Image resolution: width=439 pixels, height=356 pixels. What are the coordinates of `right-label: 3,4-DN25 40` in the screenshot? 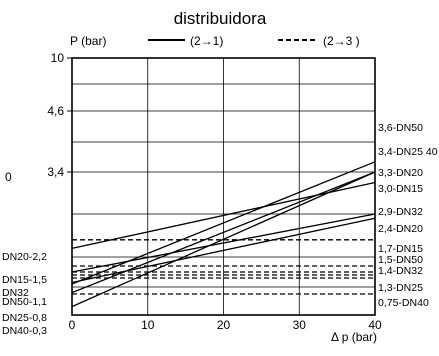 It's located at (408, 152).